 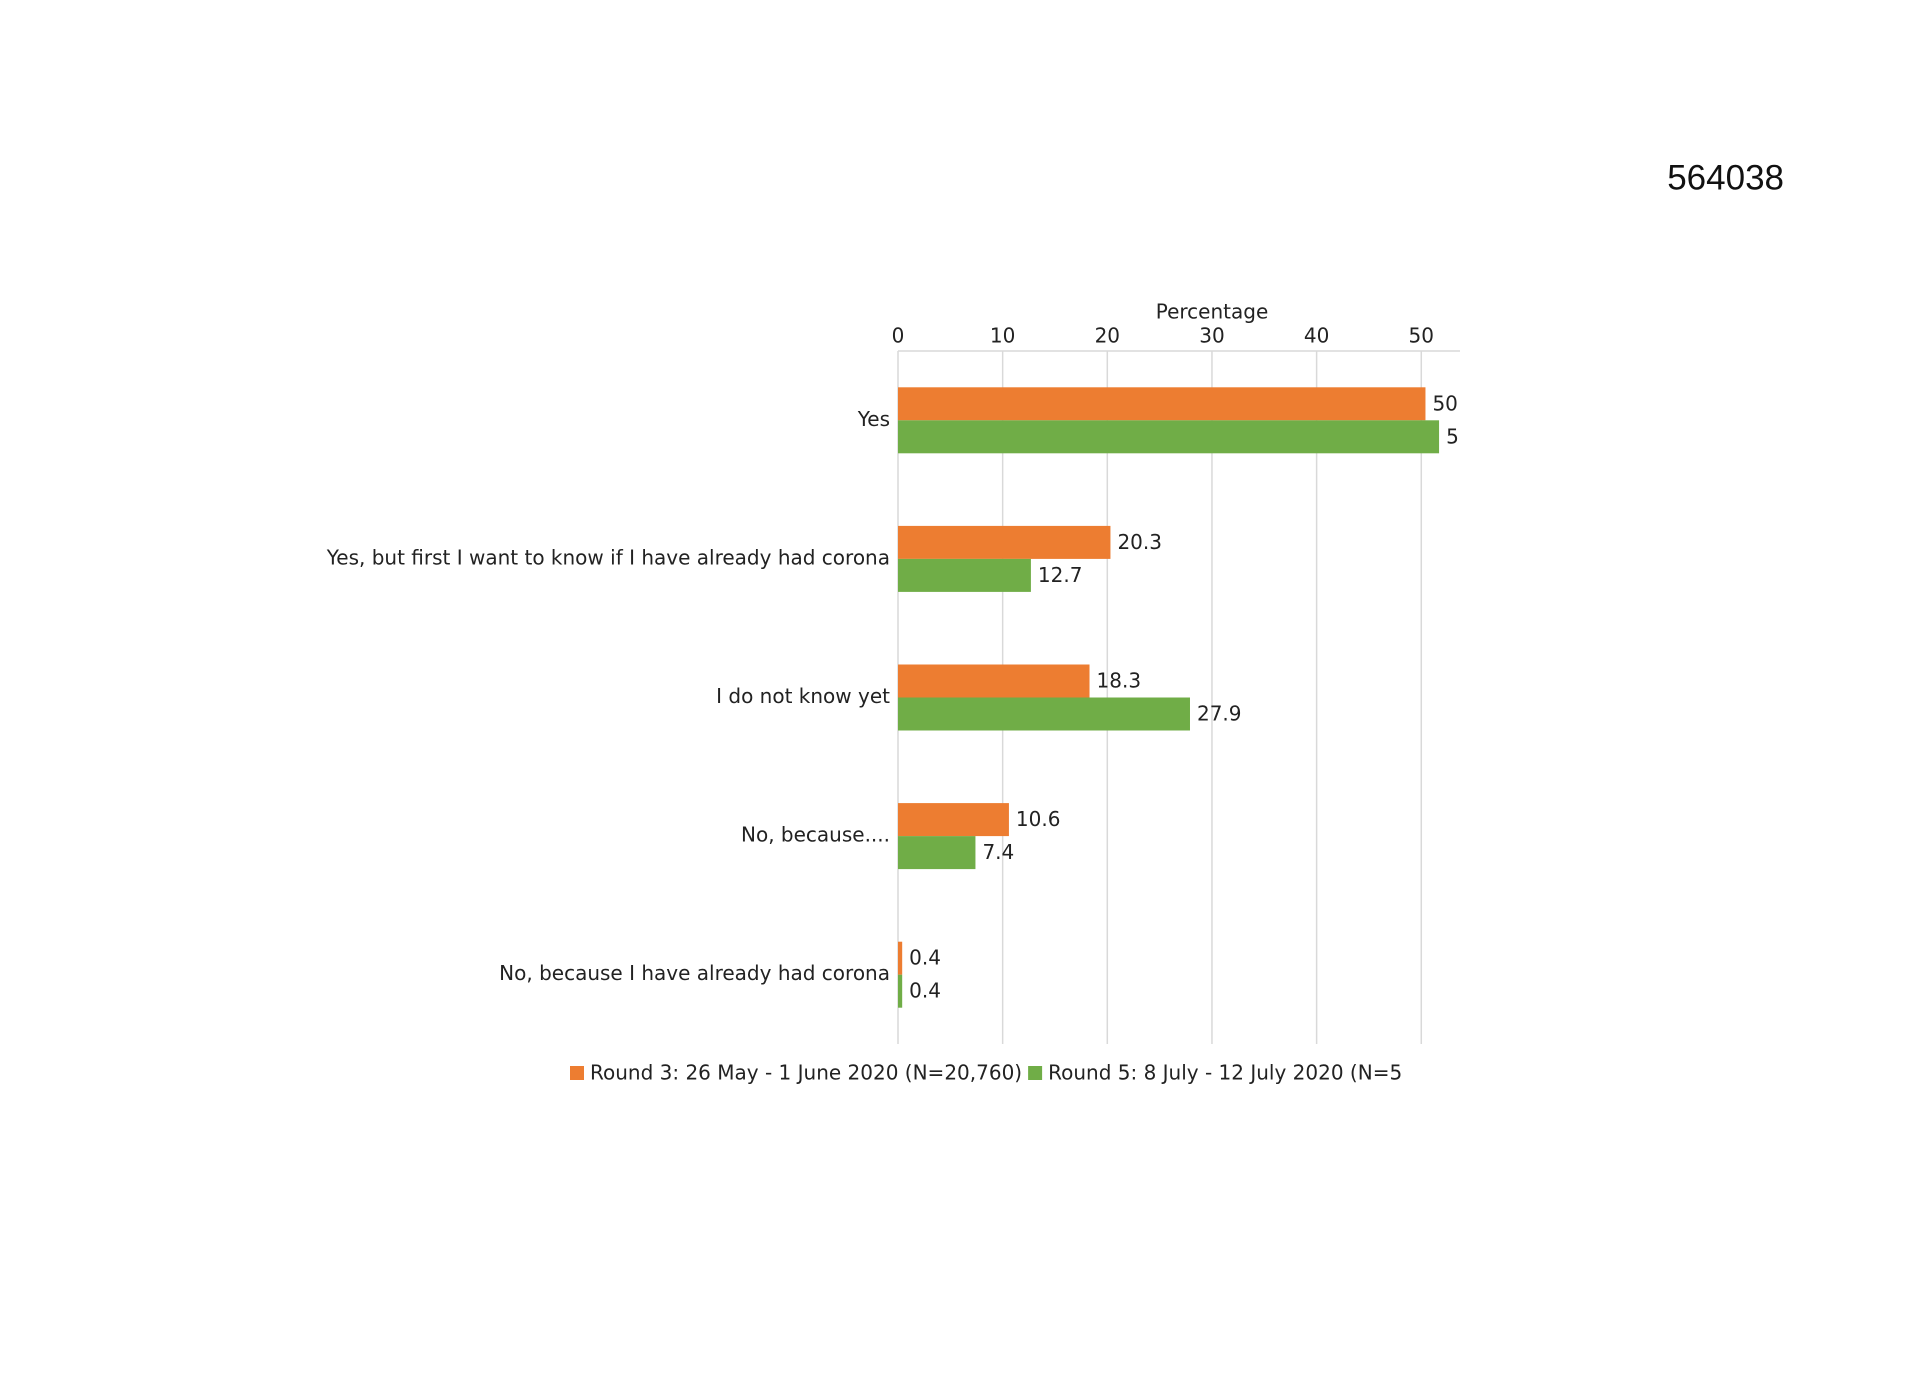 I want to click on data-label: 51.7, so click(x=1468, y=436).